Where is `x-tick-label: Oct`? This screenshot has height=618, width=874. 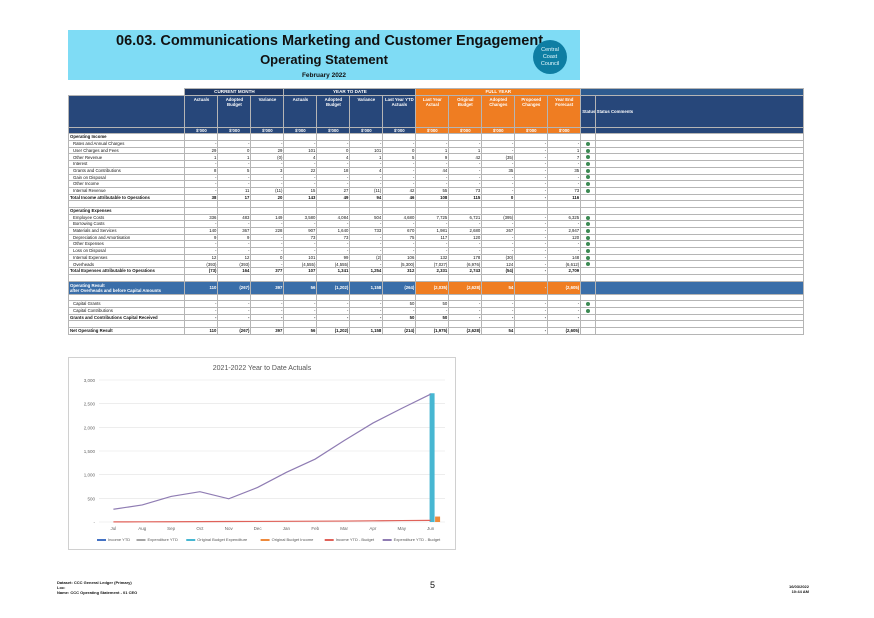
x-tick-label: Oct is located at coordinates (200, 528).